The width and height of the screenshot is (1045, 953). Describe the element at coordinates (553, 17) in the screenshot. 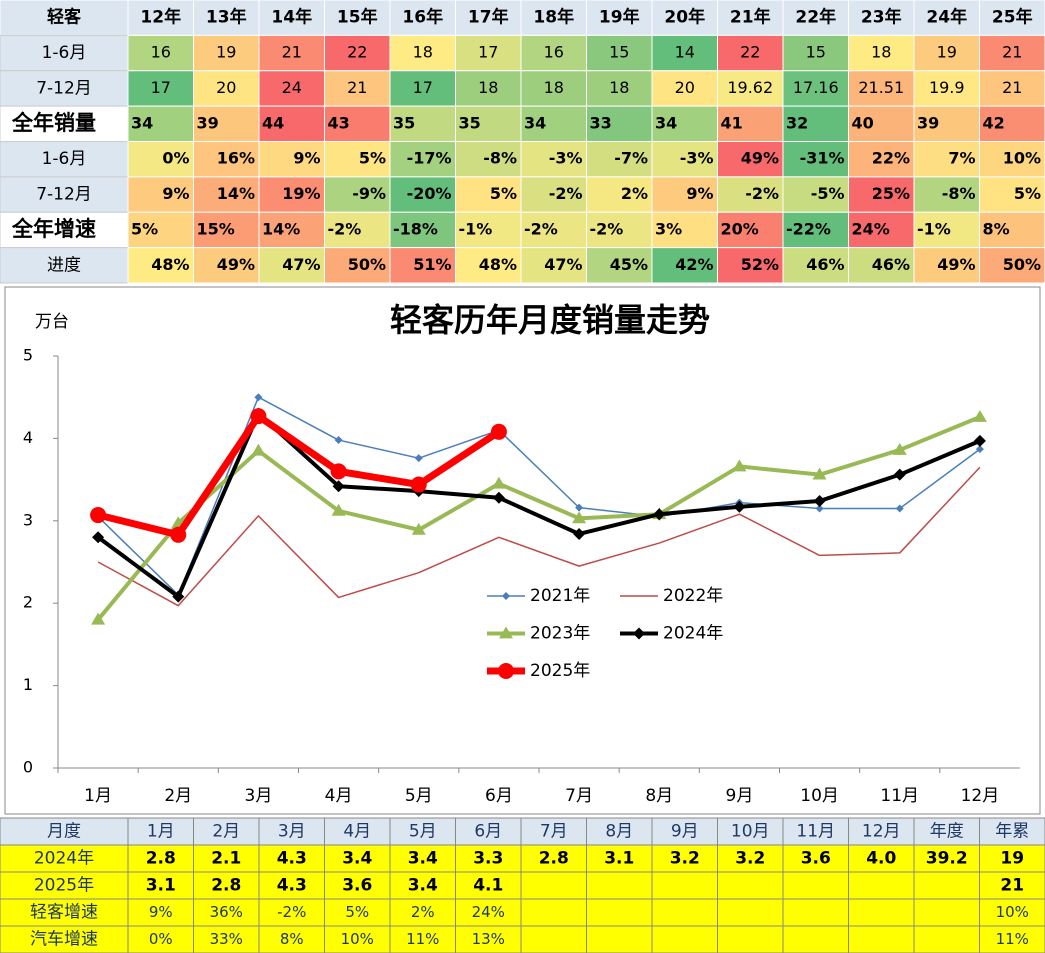

I see `header-text: 18年` at that location.